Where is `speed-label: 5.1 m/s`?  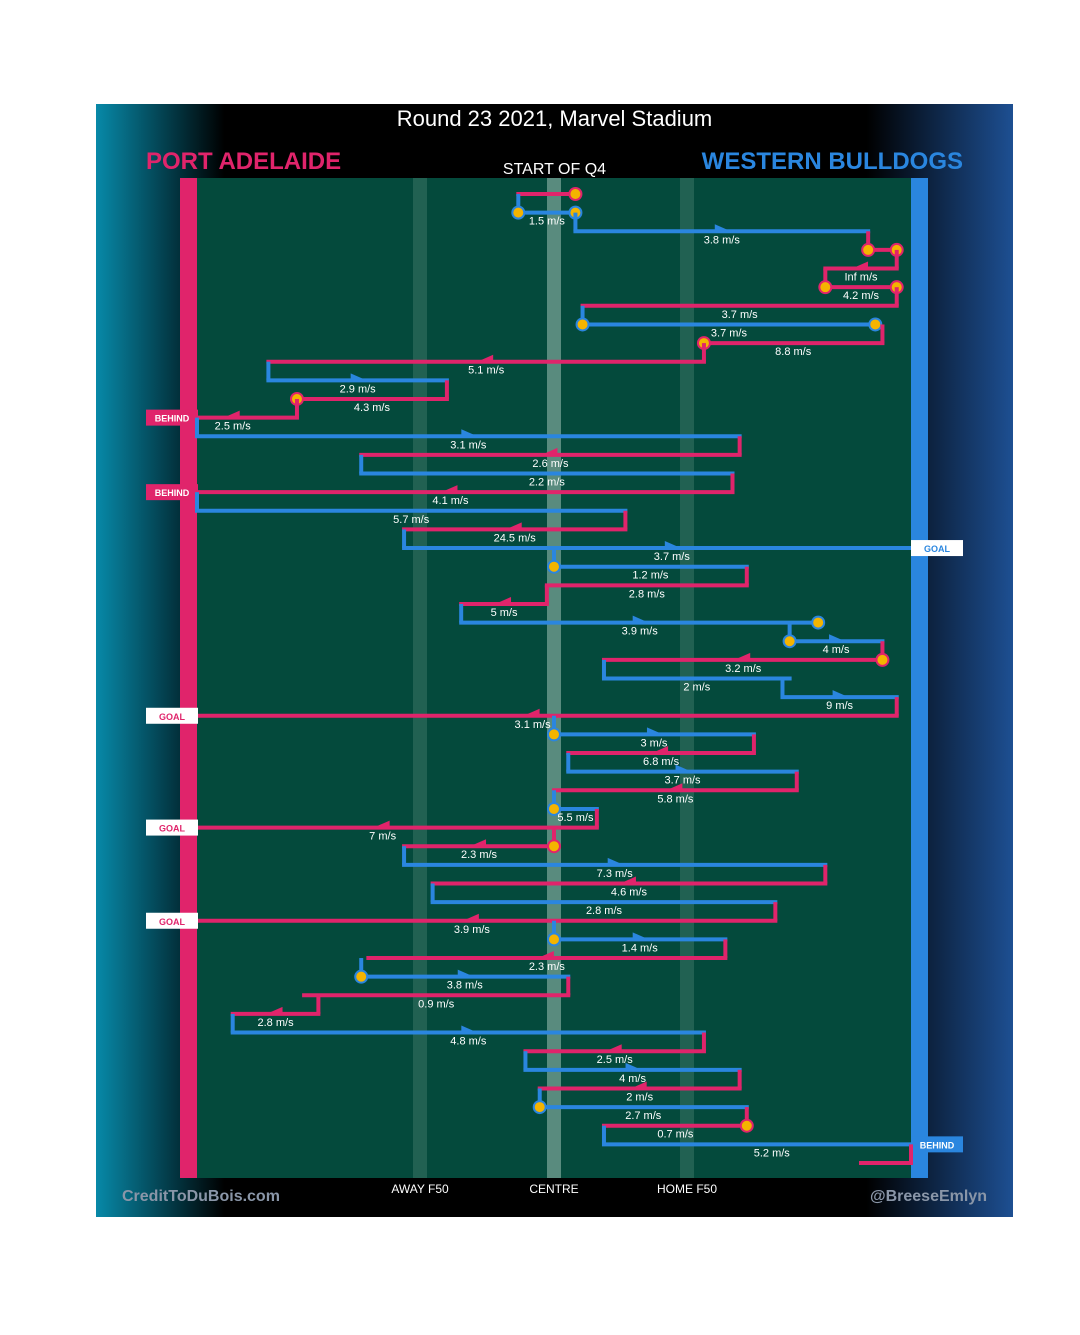 speed-label: 5.1 m/s is located at coordinates (486, 371).